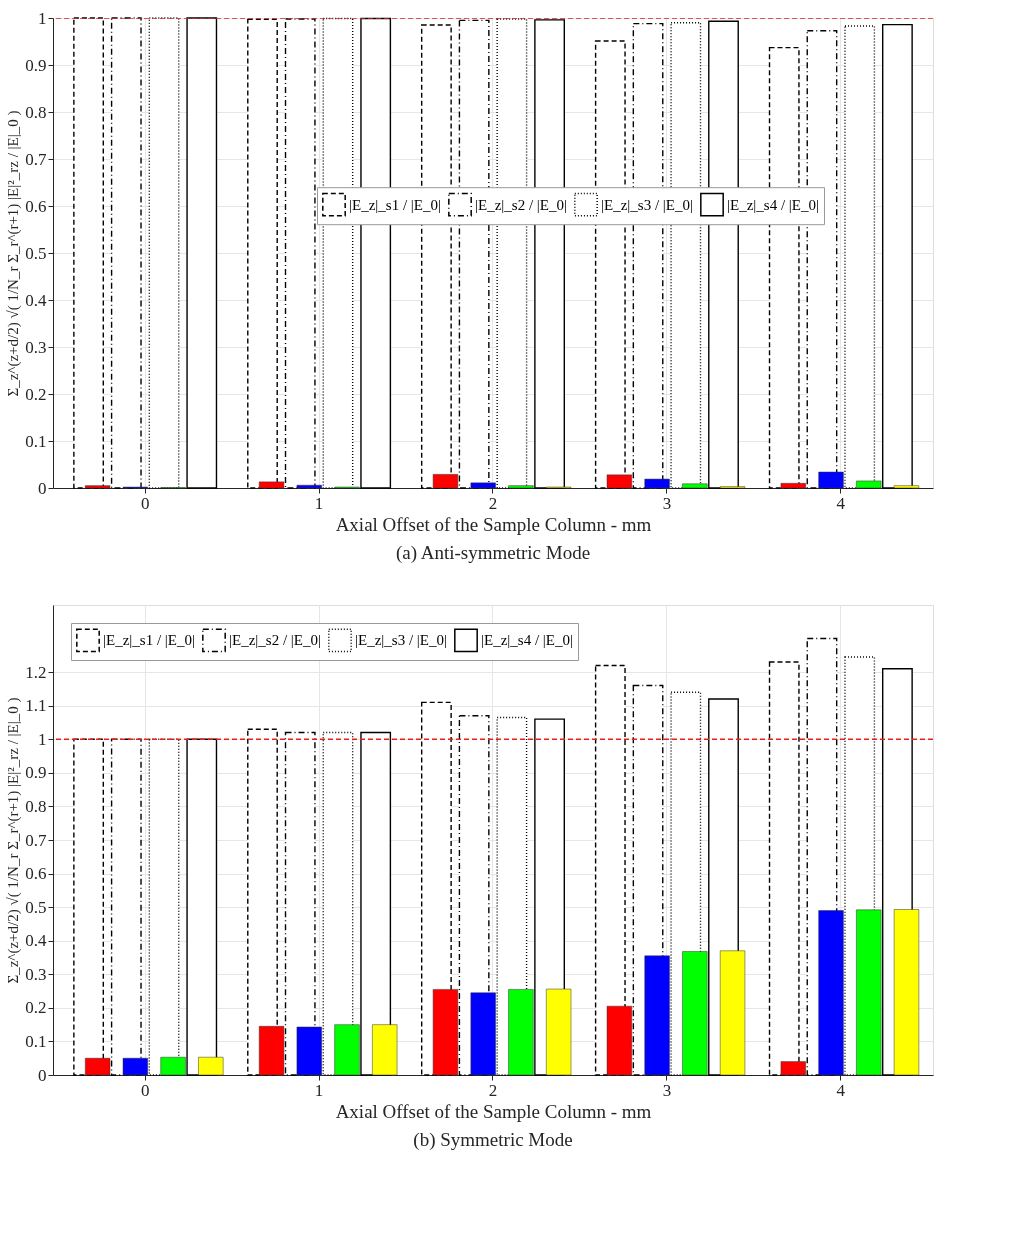  Describe the element at coordinates (493, 553) in the screenshot. I see `text: (a) Anti-symmetric Mode` at that location.